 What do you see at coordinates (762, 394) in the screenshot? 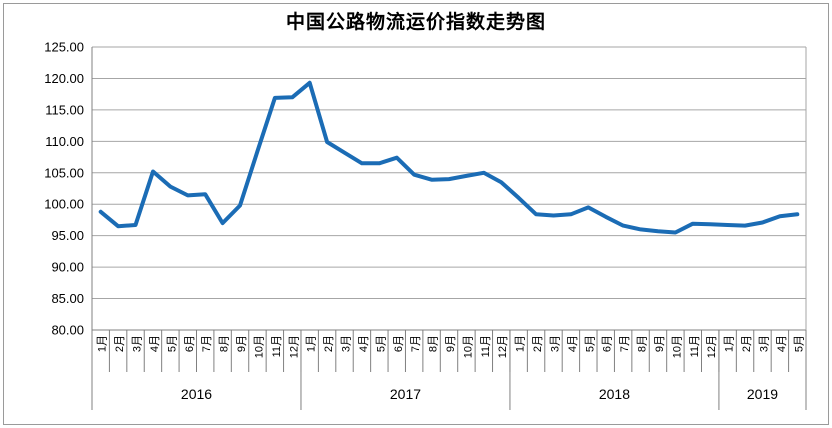
I see `year-label: 2019` at bounding box center [762, 394].